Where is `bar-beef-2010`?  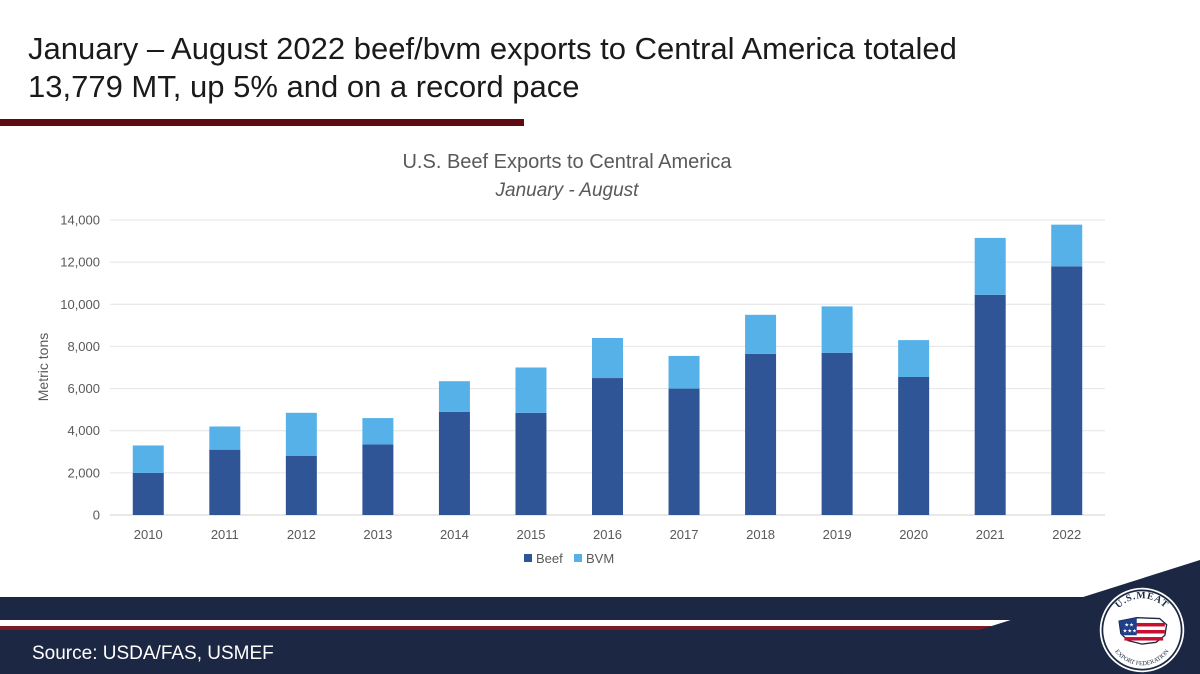
bar-beef-2010 is located at coordinates (148, 493).